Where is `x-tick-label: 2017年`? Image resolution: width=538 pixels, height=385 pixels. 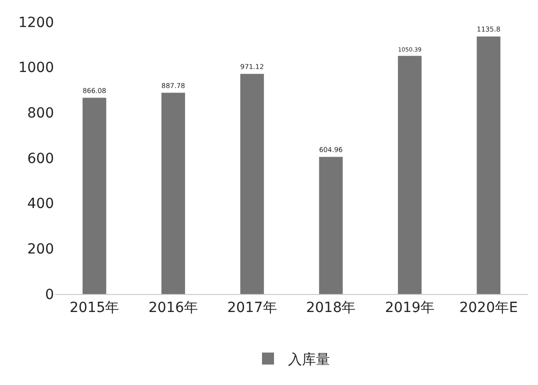
x-tick-label: 2017年 is located at coordinates (252, 308).